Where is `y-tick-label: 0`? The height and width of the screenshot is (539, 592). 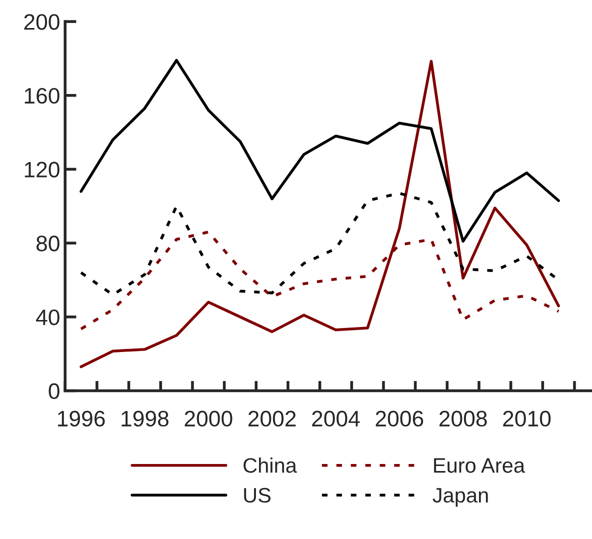 y-tick-label: 0 is located at coordinates (54, 391).